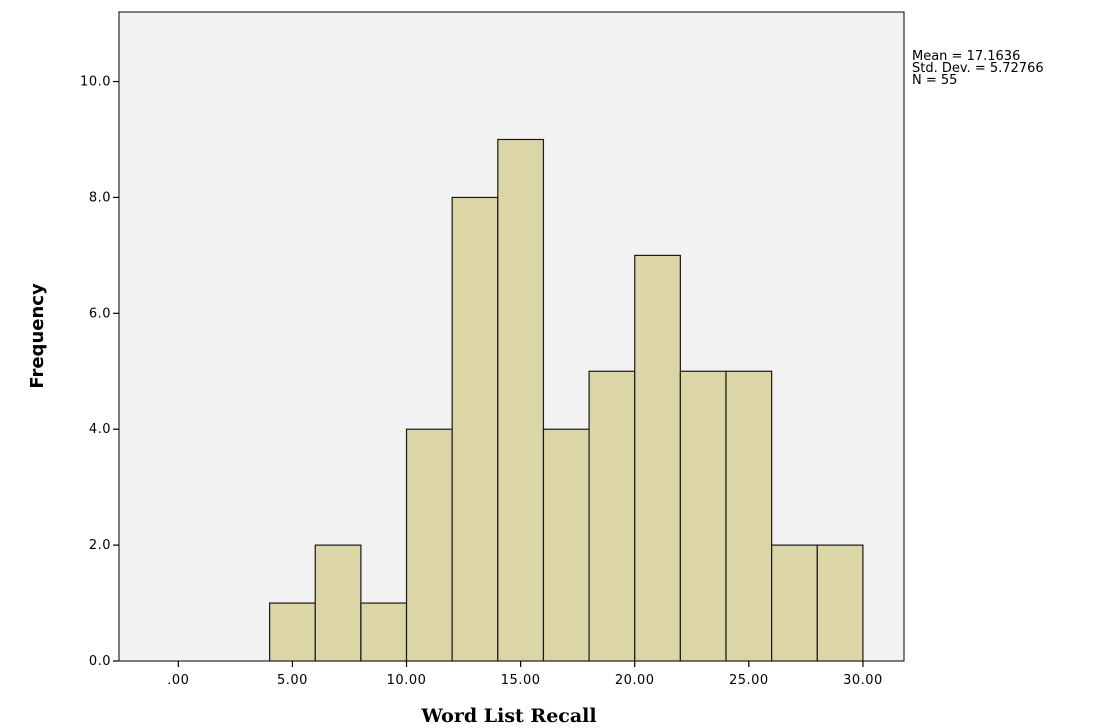 This screenshot has height=728, width=1119. What do you see at coordinates (292, 680) in the screenshot?
I see `x-tick-label-1: 5.00` at bounding box center [292, 680].